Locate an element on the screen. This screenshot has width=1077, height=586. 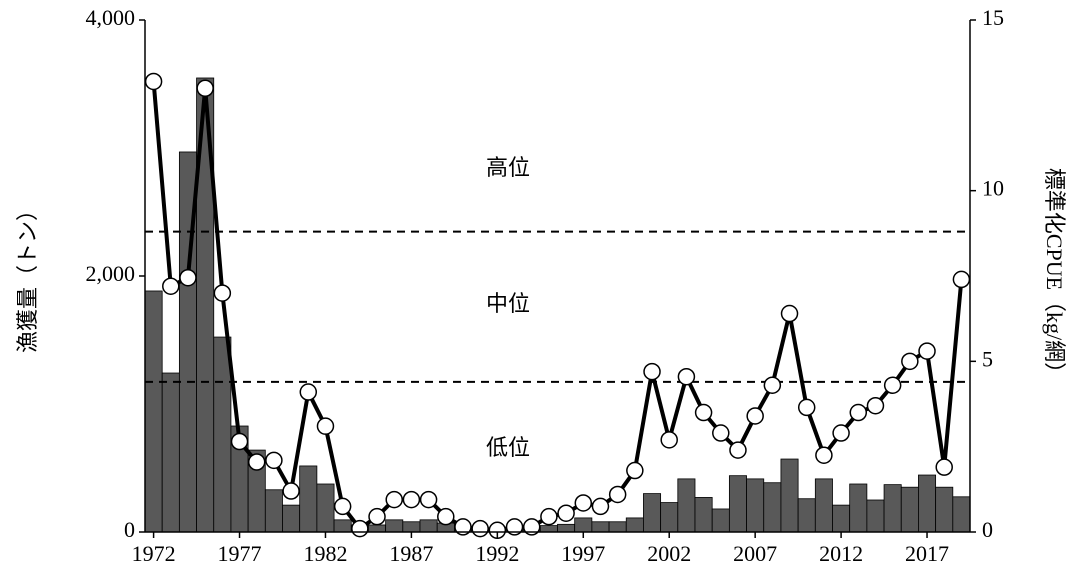
y-tick-label: 4,000 is located at coordinates (111, 17).